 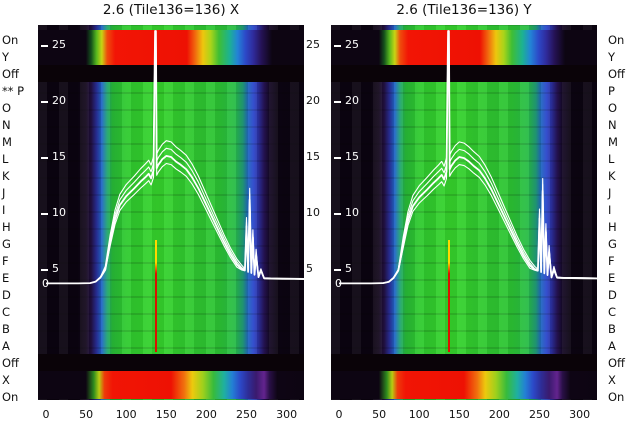 What do you see at coordinates (611, 91) in the screenshot?
I see `channel-label: P` at bounding box center [611, 91].